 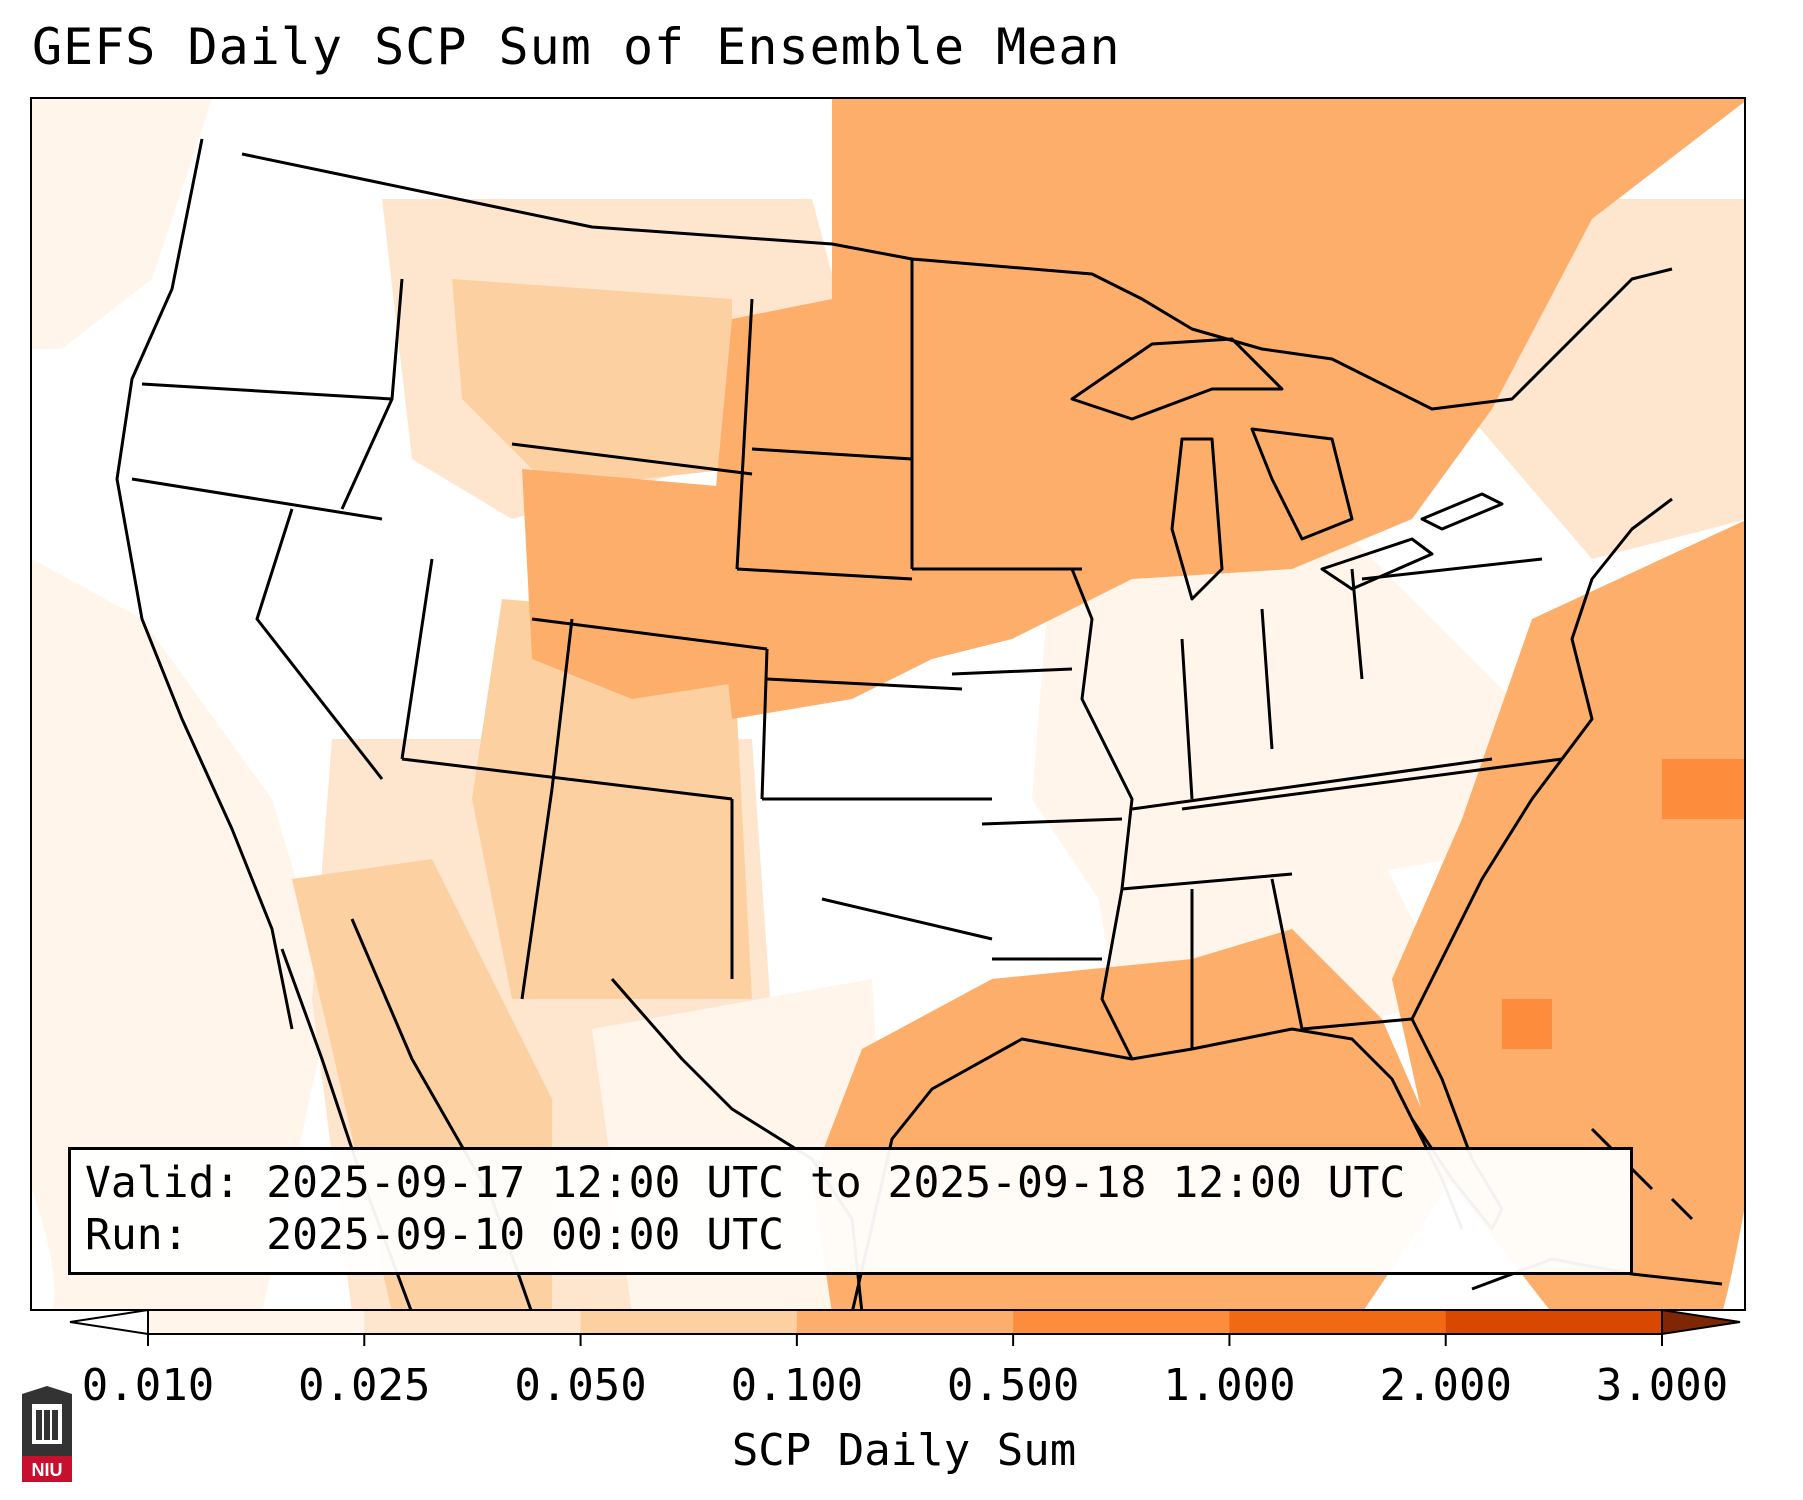 I want to click on border-sd-ne, so click(x=824, y=574).